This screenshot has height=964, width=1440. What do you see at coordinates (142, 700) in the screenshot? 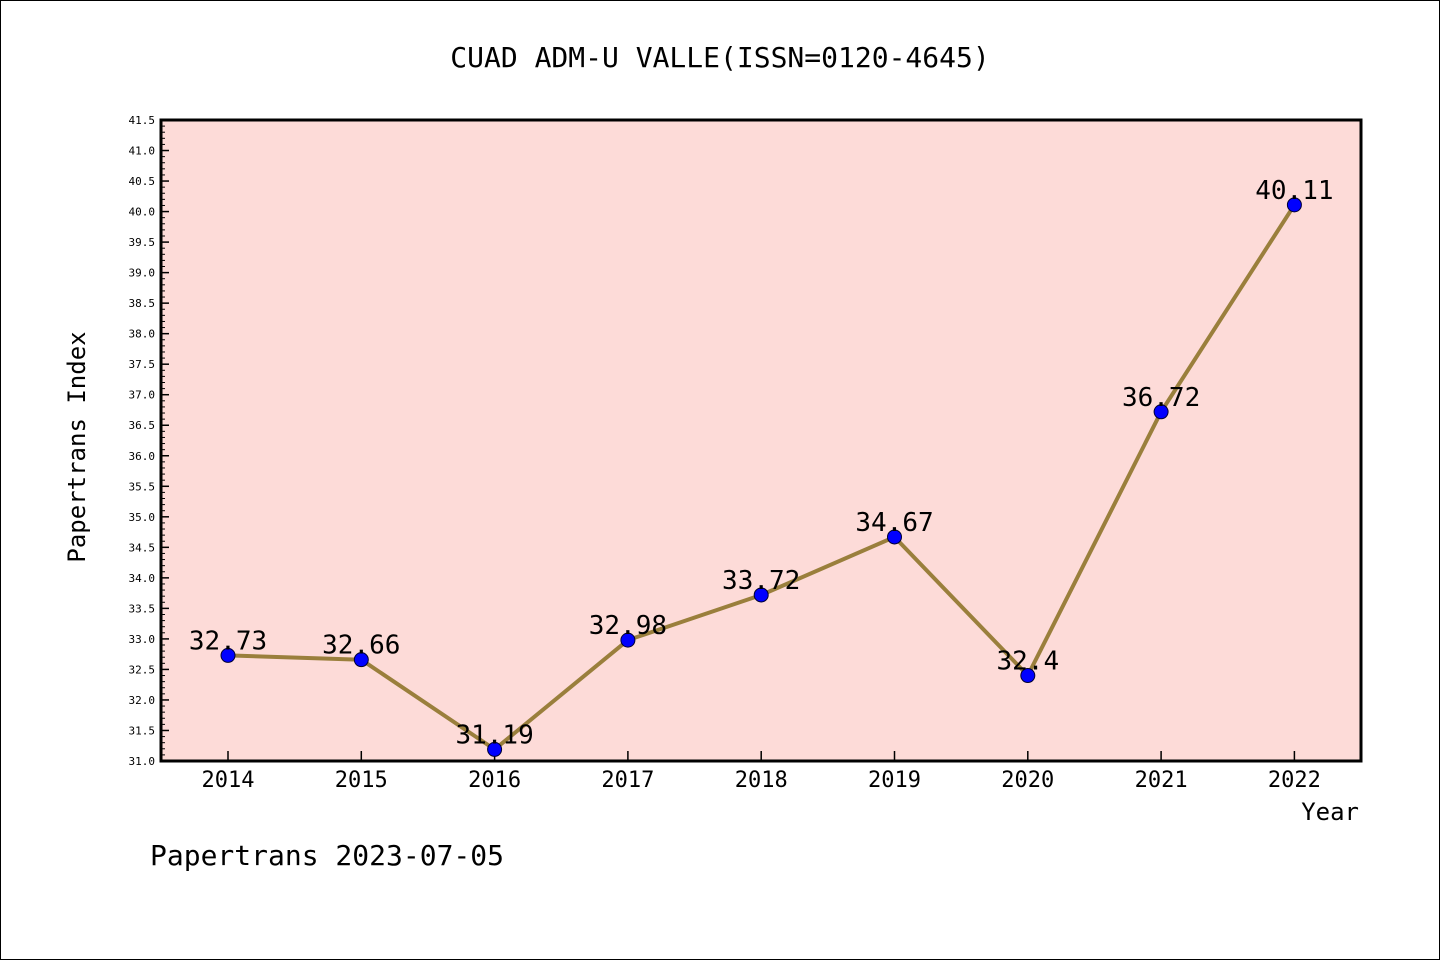
I see `y-tick-label: 32.0` at bounding box center [142, 700].